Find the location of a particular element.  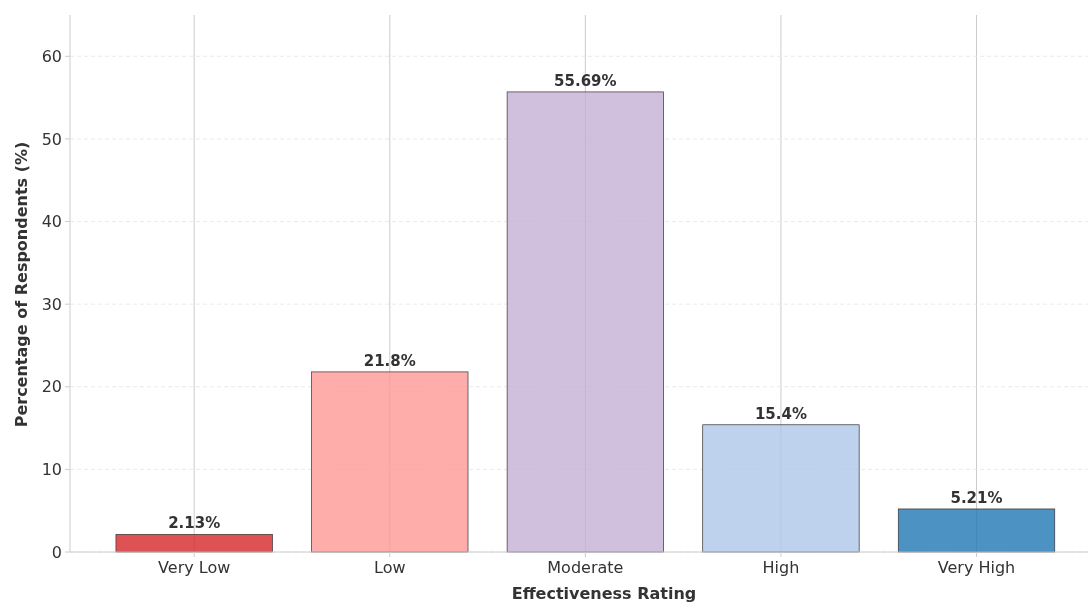

data-label: 55.69% is located at coordinates (585, 80).